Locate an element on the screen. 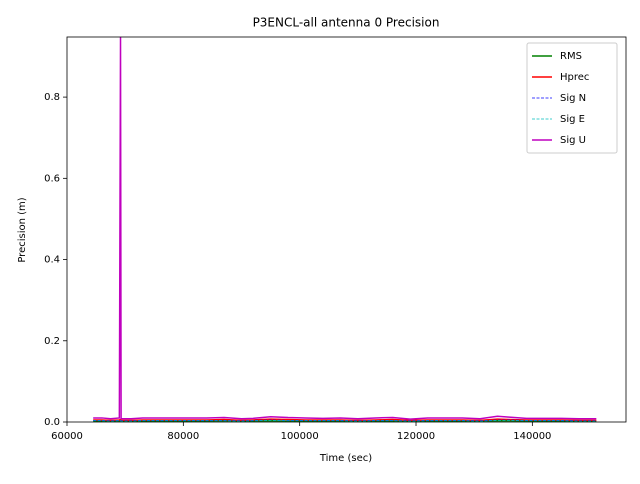 The height and width of the screenshot is (484, 640). y-axis-label: Precision (m) is located at coordinates (22, 229).